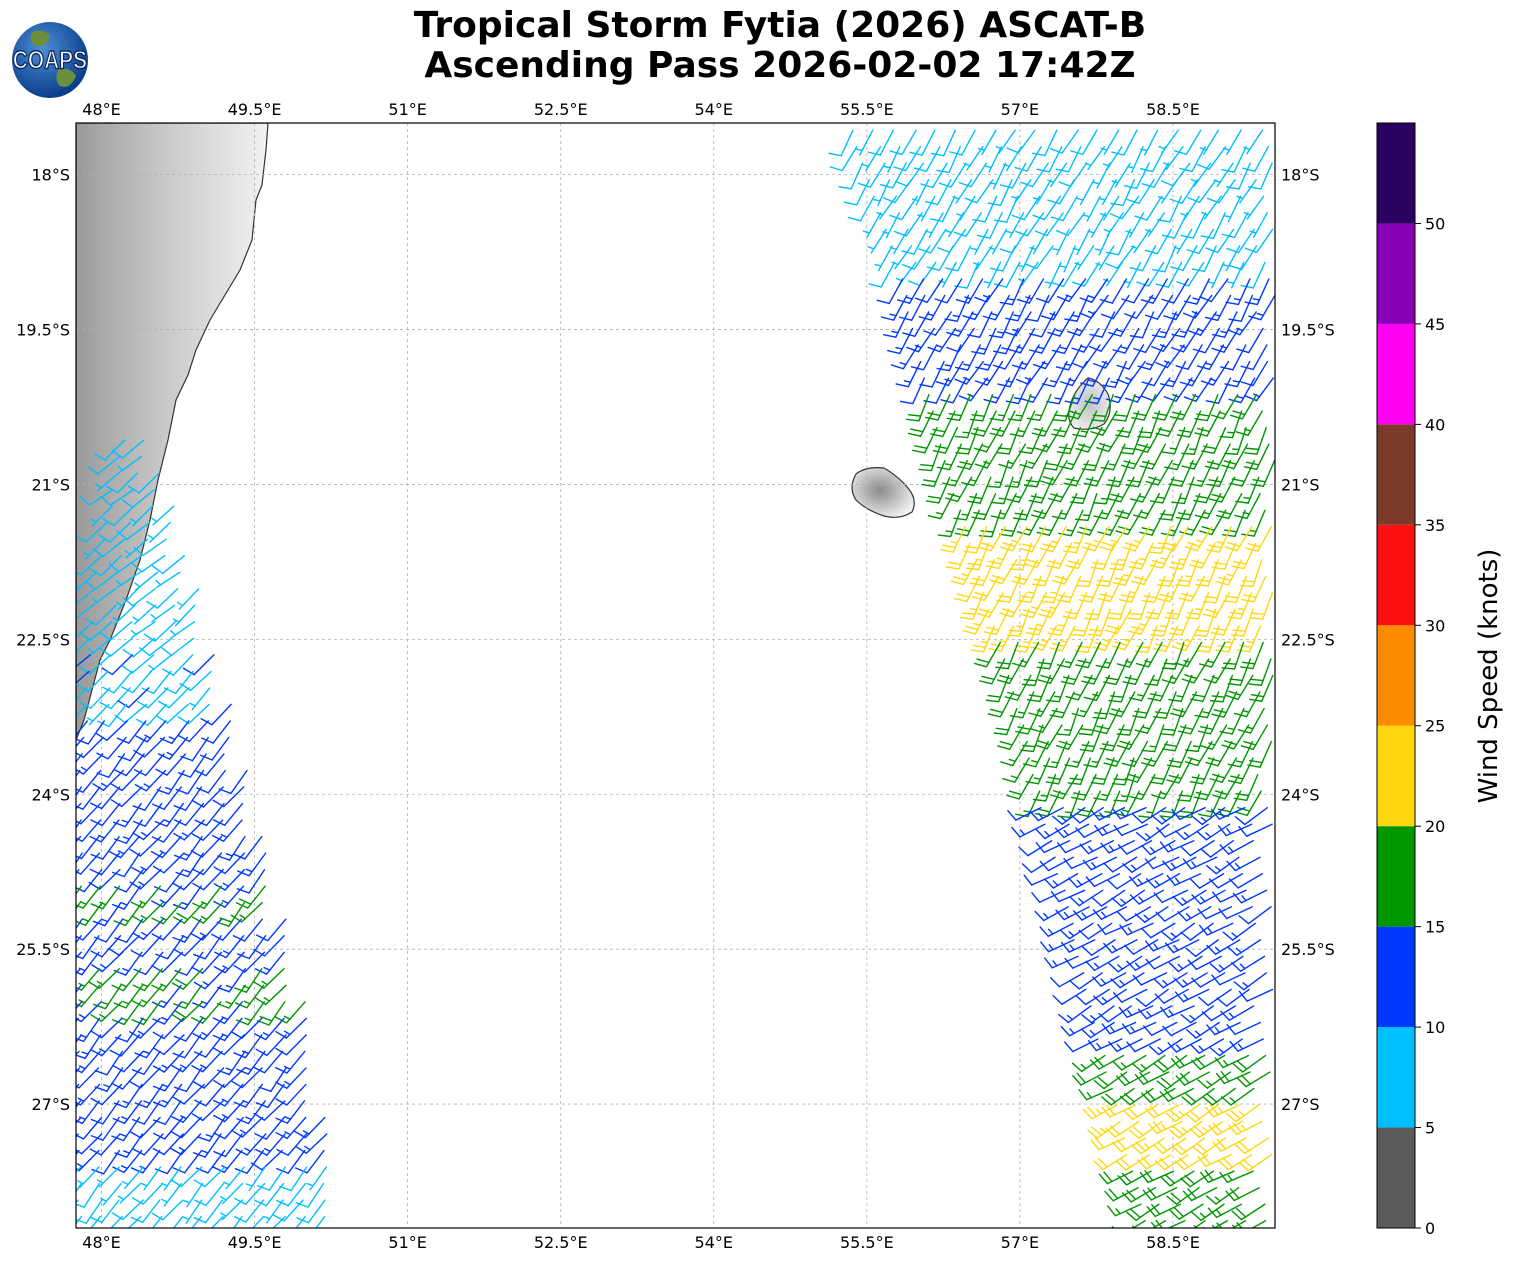 The image size is (1514, 1264). Describe the element at coordinates (50, 484) in the screenshot. I see `lat-tick-label-left: 21°S` at that location.